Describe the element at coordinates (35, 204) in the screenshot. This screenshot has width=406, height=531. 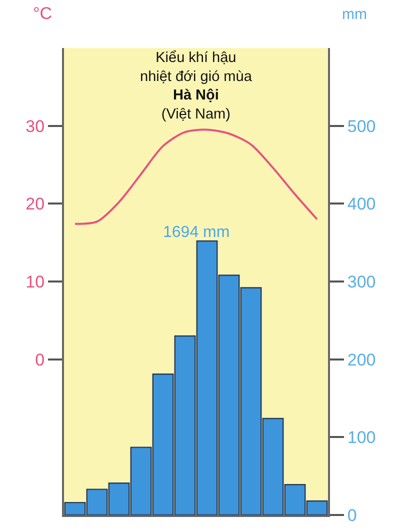
I see `y-tick-label: 20` at that location.